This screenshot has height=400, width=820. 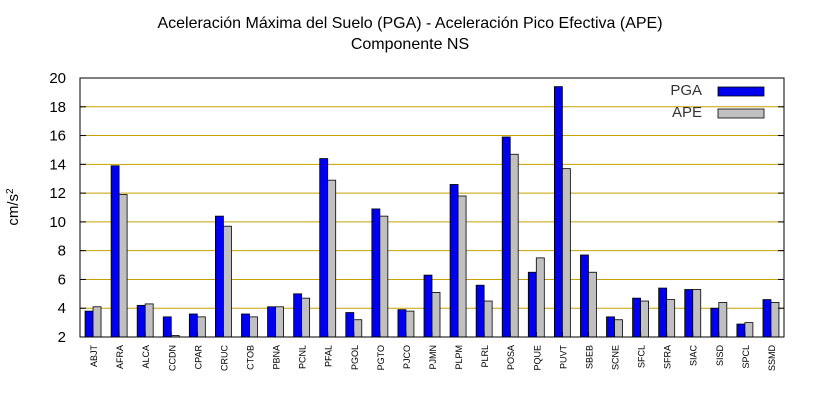 What do you see at coordinates (271, 322) in the screenshot?
I see `bar-pga-pbna` at bounding box center [271, 322].